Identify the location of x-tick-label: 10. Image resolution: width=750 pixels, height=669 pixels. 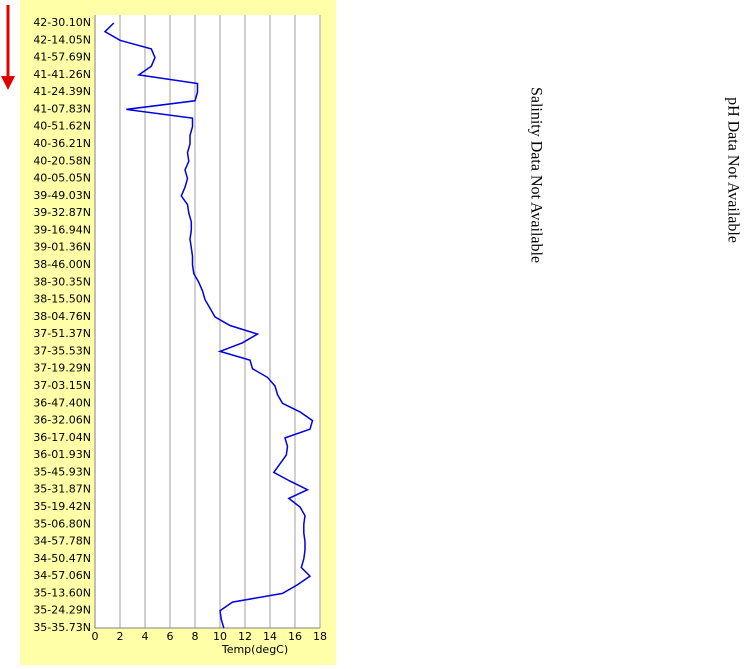
(220, 636).